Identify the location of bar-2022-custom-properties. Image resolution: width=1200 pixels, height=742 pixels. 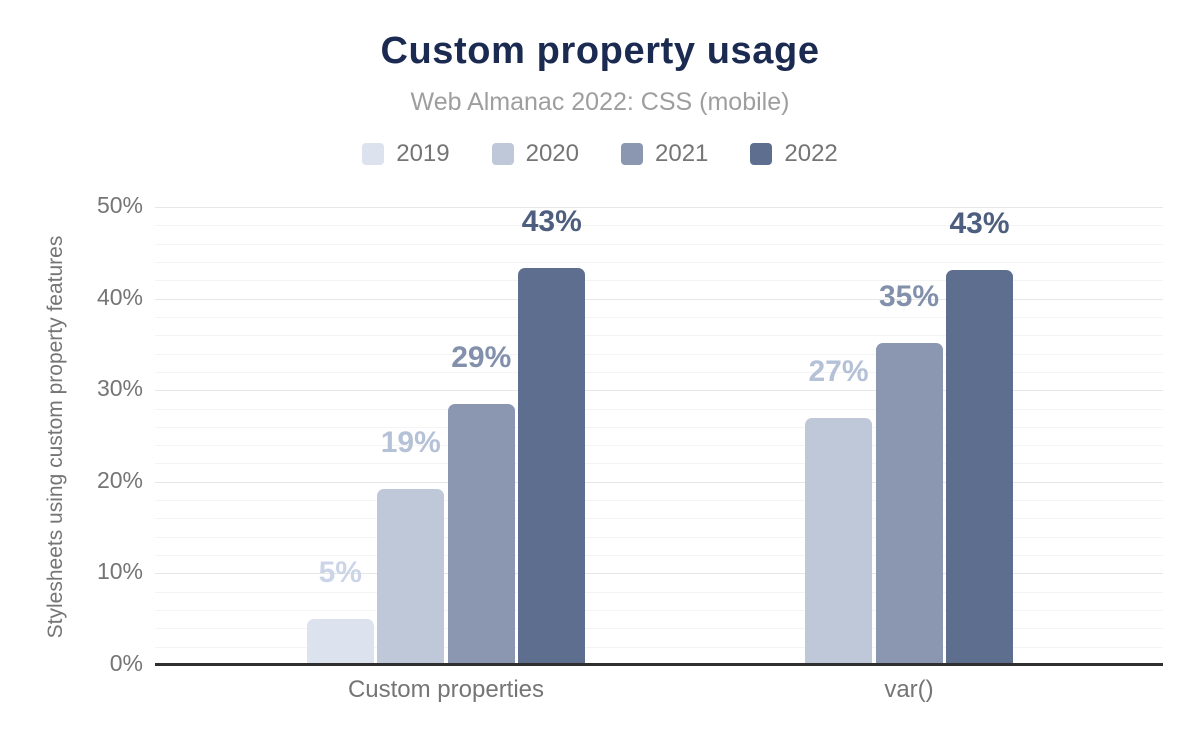
(552, 466).